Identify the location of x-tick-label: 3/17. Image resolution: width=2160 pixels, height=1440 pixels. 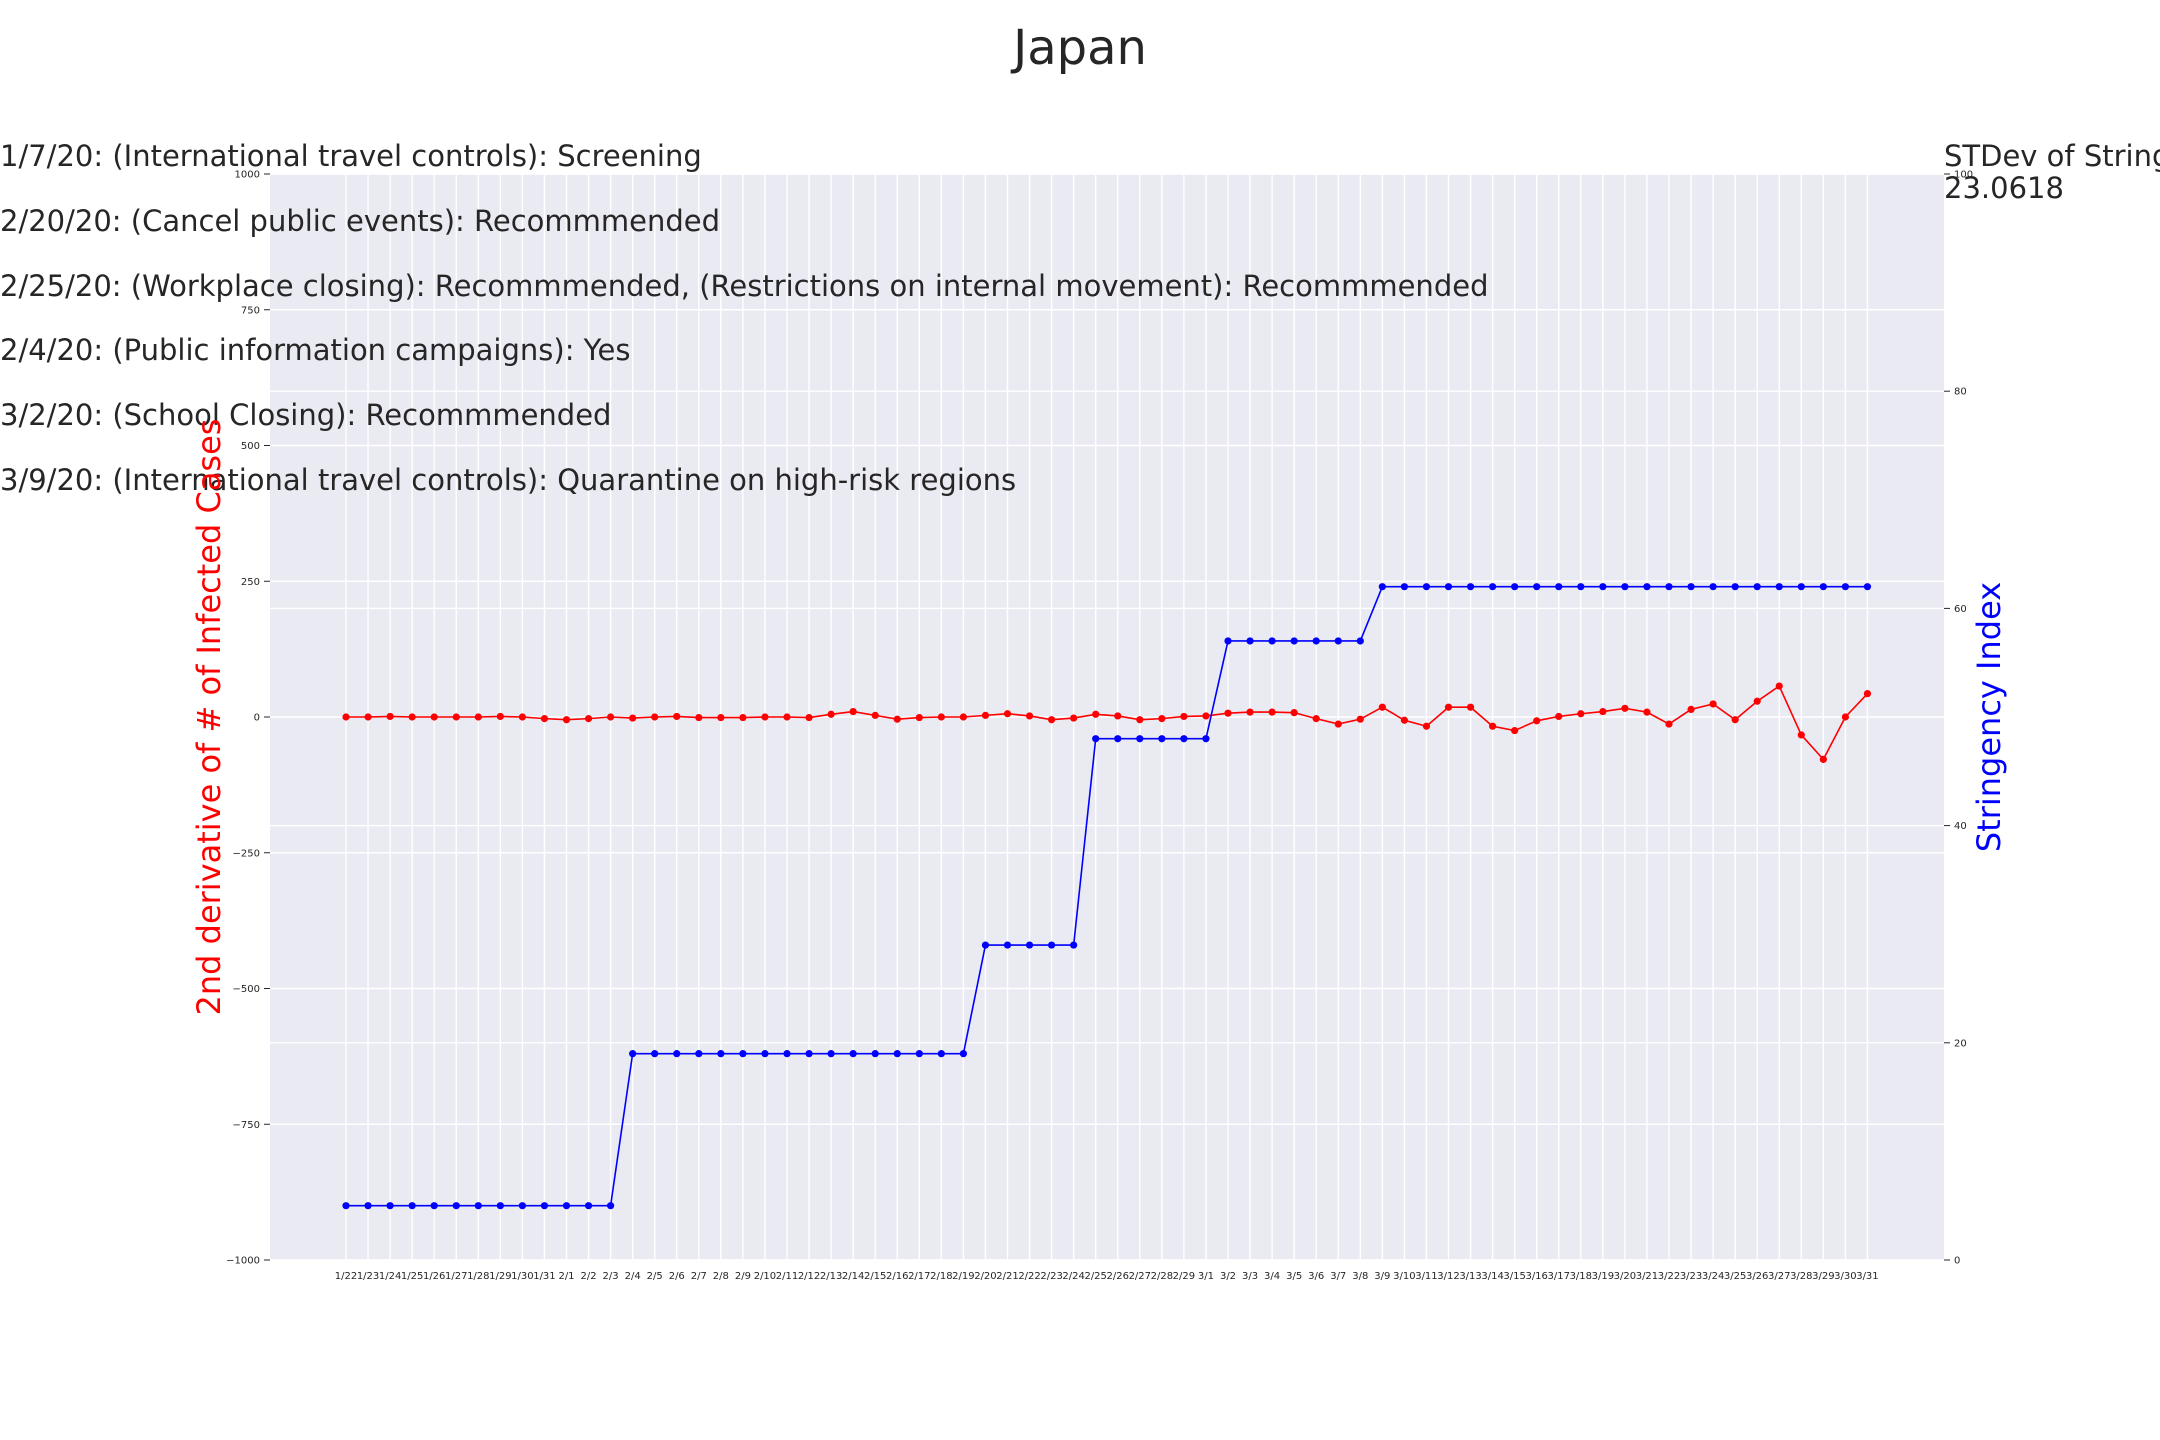
(1559, 1276).